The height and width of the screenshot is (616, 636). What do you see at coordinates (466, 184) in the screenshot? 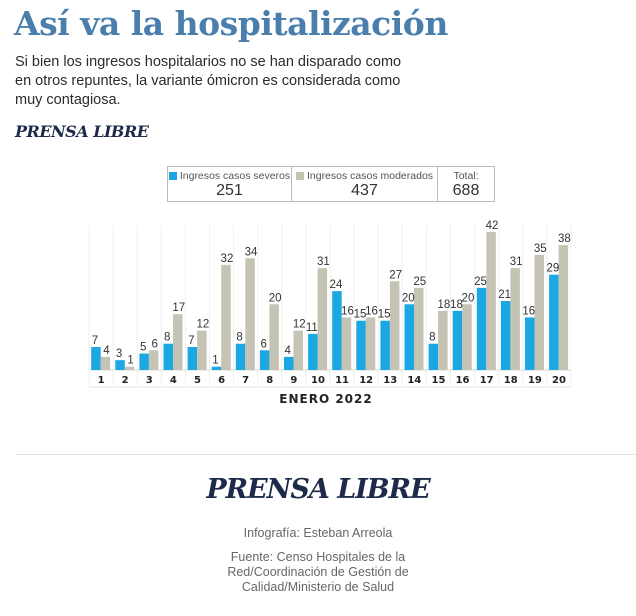
I see `legend-total: Total: 688` at bounding box center [466, 184].